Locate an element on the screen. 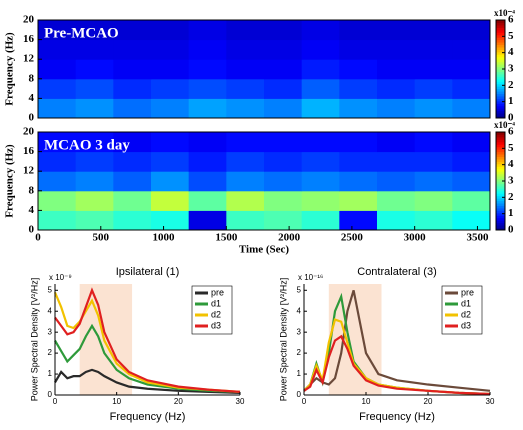 The height and width of the screenshot is (430, 523). chart-title: Ipsilateral (1) is located at coordinates (148, 272).